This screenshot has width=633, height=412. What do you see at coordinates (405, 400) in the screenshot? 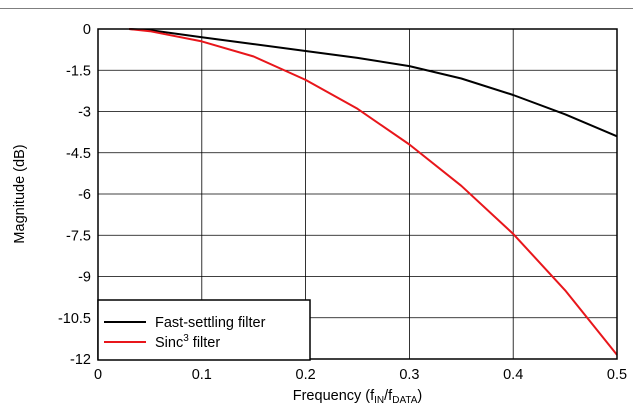
I see `x-axis-label-sub-data: DATA` at bounding box center [405, 400].